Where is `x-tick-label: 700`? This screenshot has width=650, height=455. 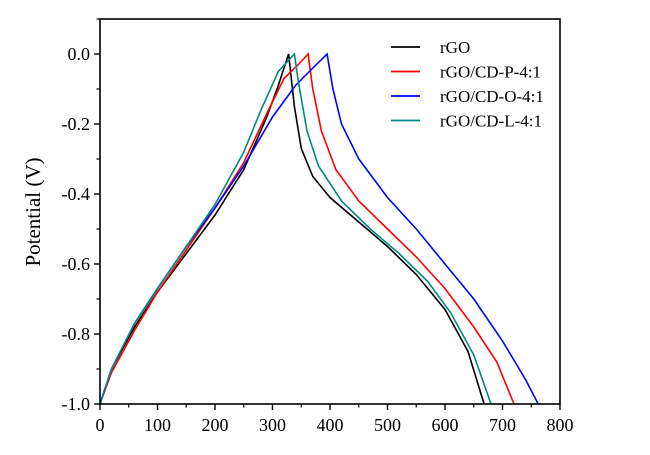 x-tick-label: 700 is located at coordinates (502, 425).